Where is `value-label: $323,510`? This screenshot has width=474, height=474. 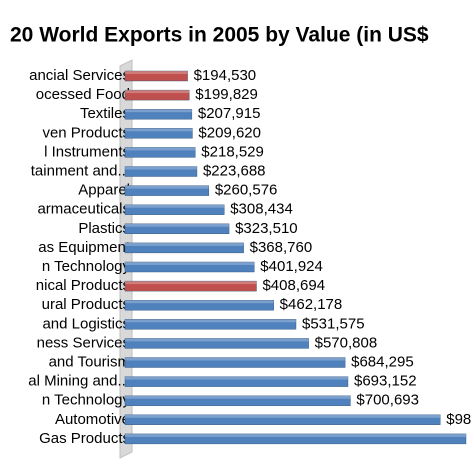
value-label: $323,510 is located at coordinates (266, 228).